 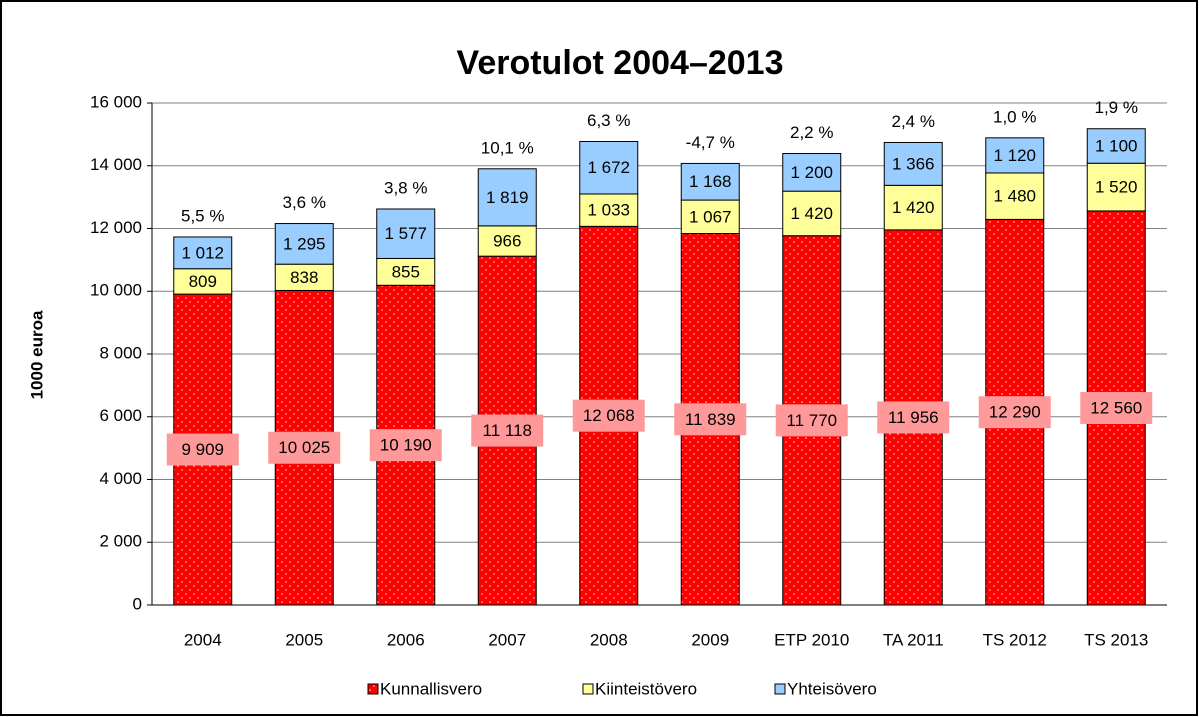 What do you see at coordinates (913, 121) in the screenshot?
I see `growth-label: 2,4 %` at bounding box center [913, 121].